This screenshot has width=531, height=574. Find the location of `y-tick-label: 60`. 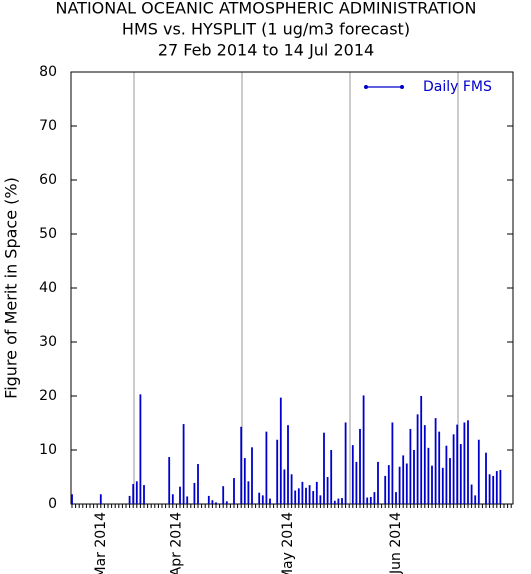

y-tick-label: 60 is located at coordinates (48, 180).